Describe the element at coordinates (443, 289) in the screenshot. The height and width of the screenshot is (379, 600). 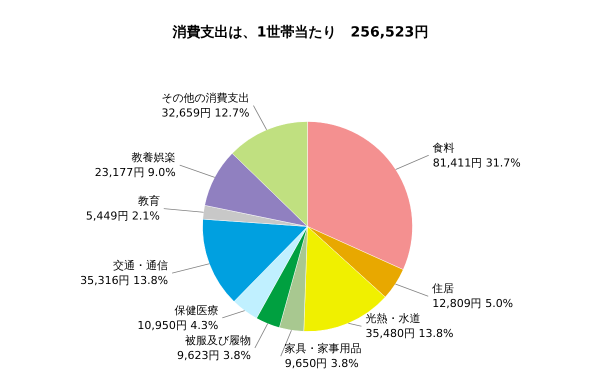
I see `slice-label: 住居` at that location.